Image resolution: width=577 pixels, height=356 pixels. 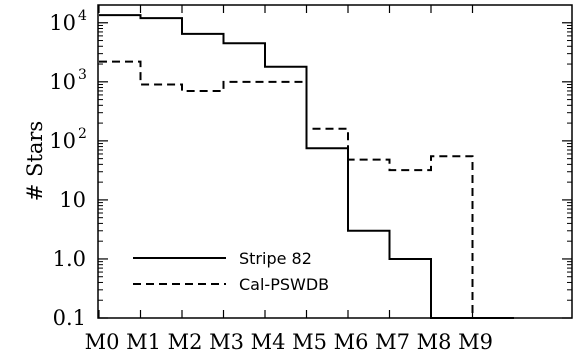 I want to click on legend: Stripe 82 Cal-PSWDB, so click(x=231, y=271).